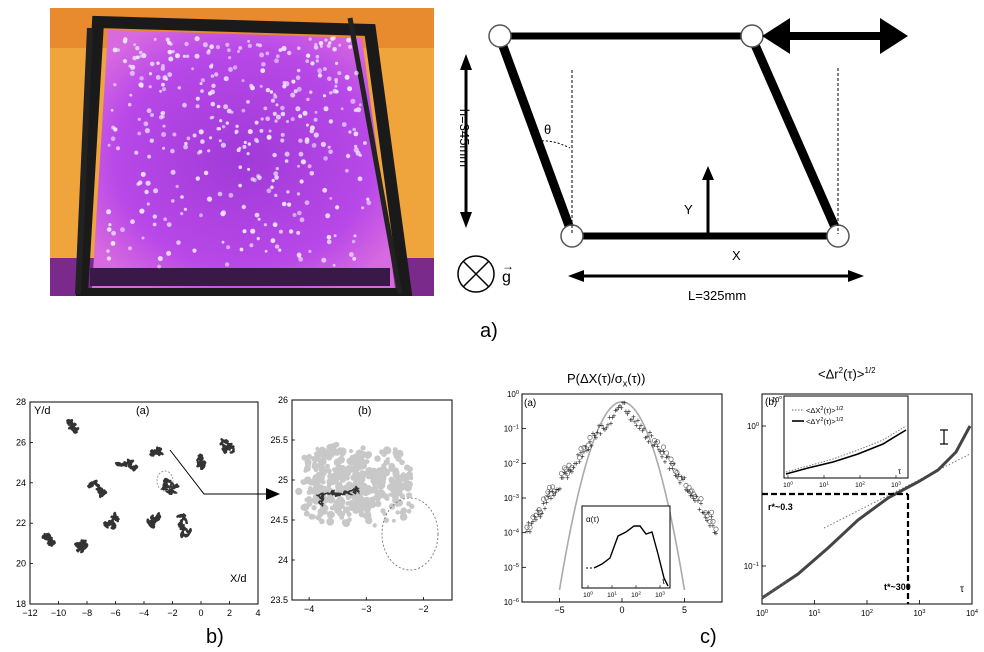 Image resolution: width=984 pixels, height=652 pixels. I want to click on c-right-xtick: 100, so click(762, 613).